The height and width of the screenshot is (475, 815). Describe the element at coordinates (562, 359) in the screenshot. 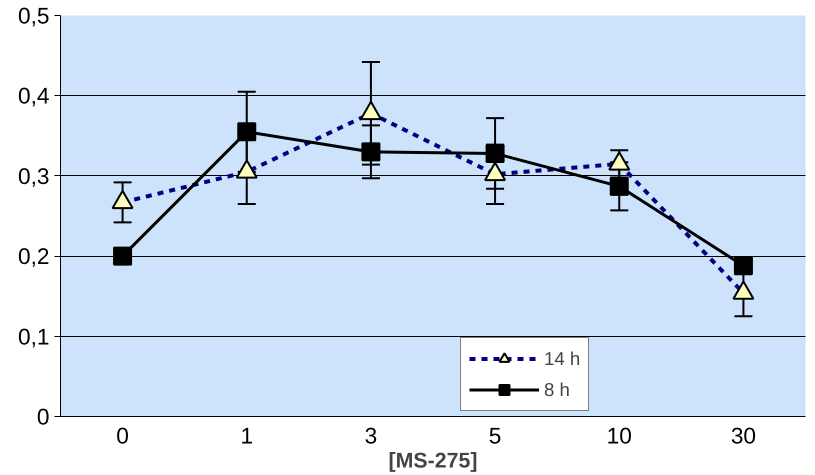

I see `legend-label: 14 h` at that location.